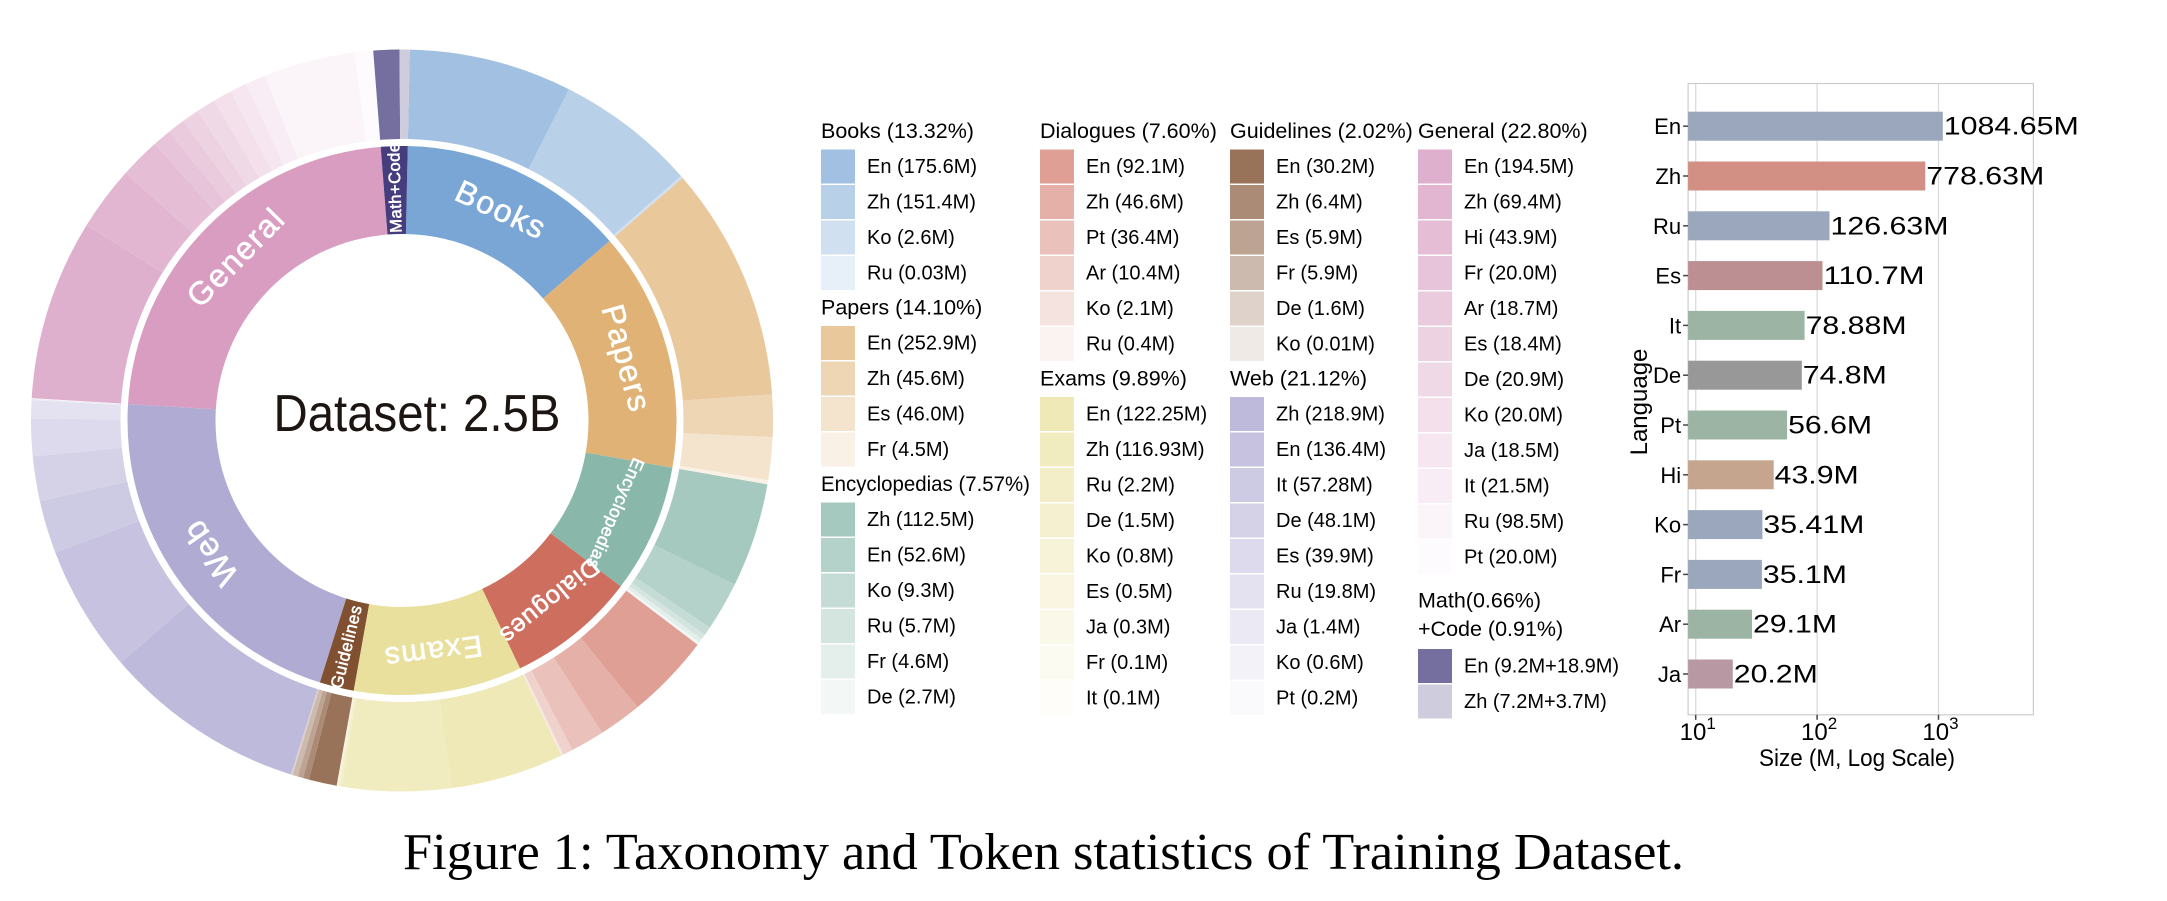  Describe the element at coordinates (908, 450) in the screenshot. I see `svg-text: Fr (4.5M)` at that location.